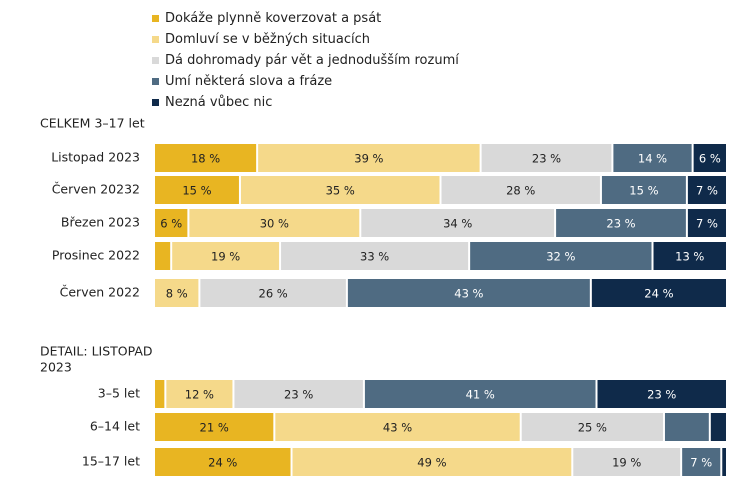  I want to click on data-label: 39 %, so click(368, 159).